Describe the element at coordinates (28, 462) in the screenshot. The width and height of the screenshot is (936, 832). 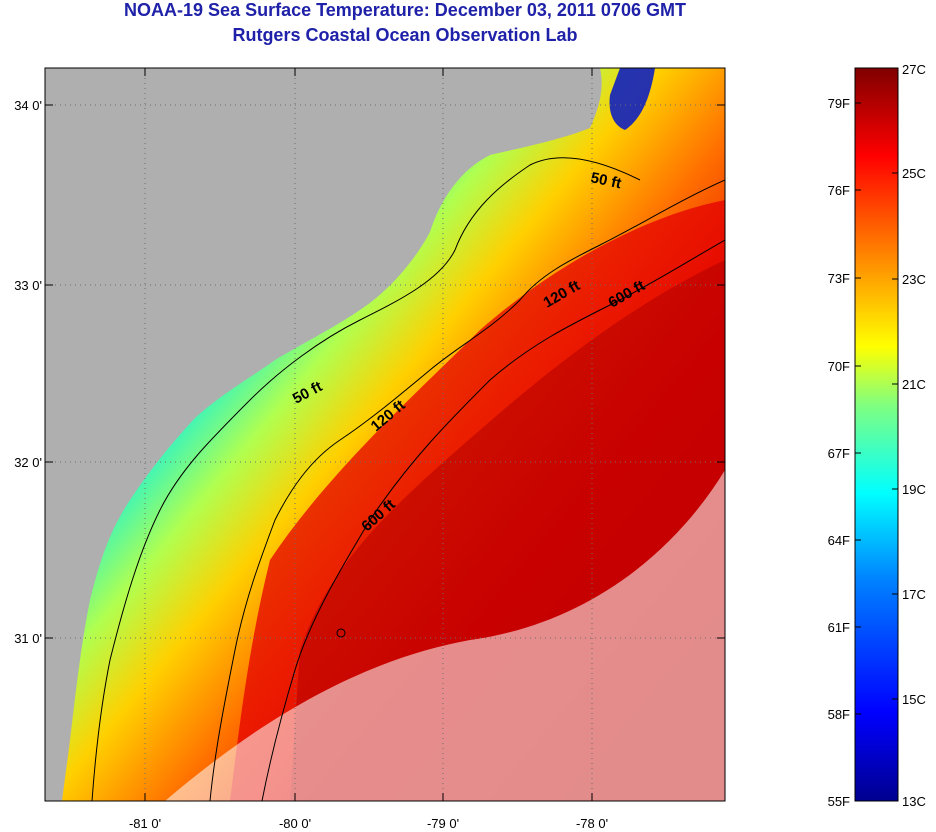
I see `lat-tick-32: 32 0'` at that location.